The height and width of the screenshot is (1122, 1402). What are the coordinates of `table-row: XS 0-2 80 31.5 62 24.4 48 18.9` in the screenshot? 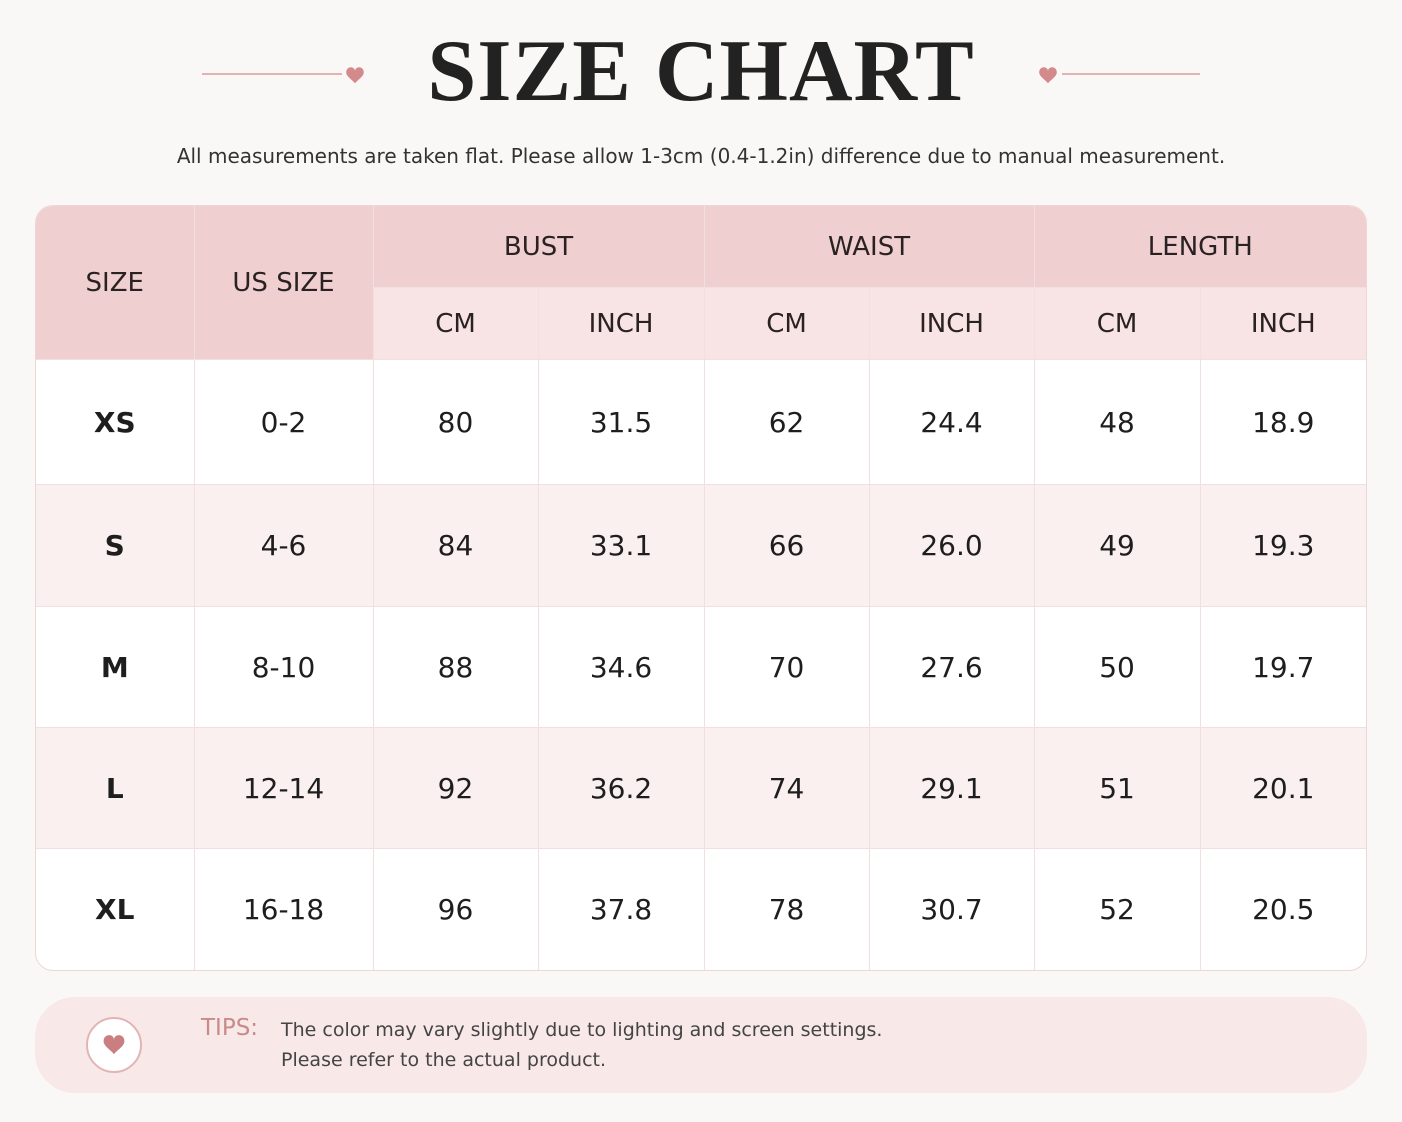 It's located at (701, 422).